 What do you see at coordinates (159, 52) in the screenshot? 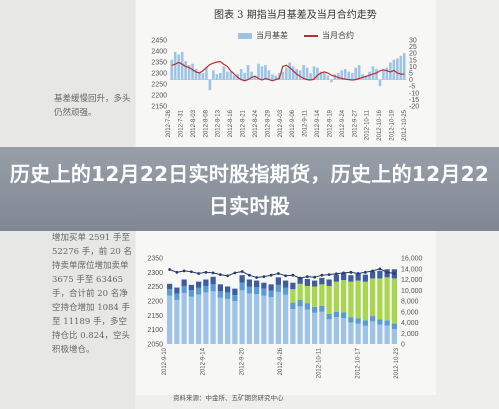
I see `y-tick-left: 2400` at bounding box center [159, 52].